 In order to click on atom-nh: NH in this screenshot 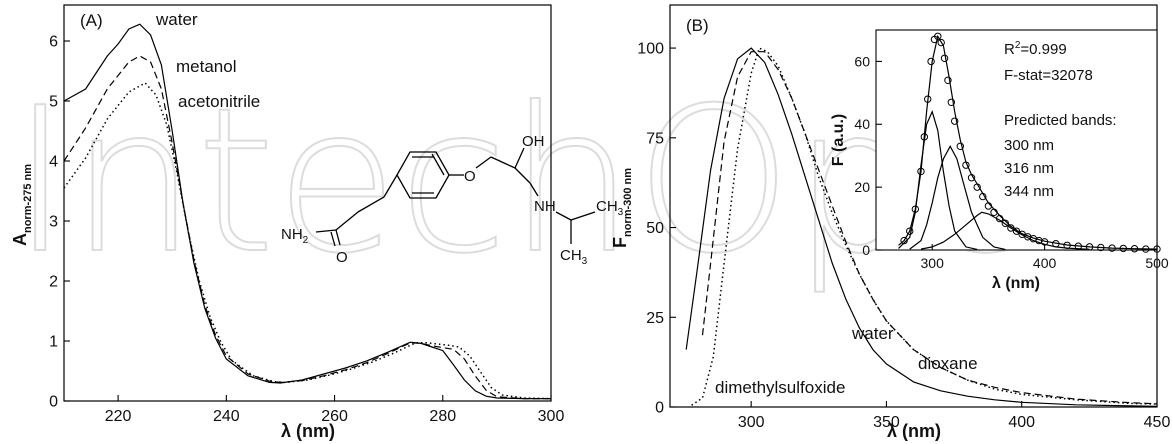, I will do `click(545, 206)`.